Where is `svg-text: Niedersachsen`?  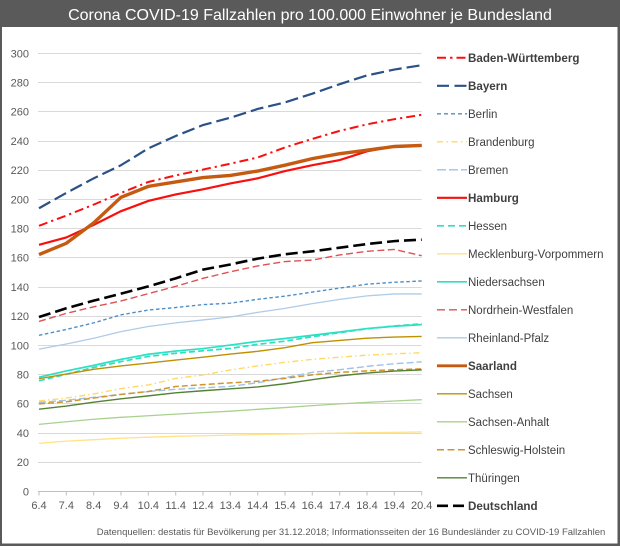
svg-text: Niedersachsen is located at coordinates (506, 283).